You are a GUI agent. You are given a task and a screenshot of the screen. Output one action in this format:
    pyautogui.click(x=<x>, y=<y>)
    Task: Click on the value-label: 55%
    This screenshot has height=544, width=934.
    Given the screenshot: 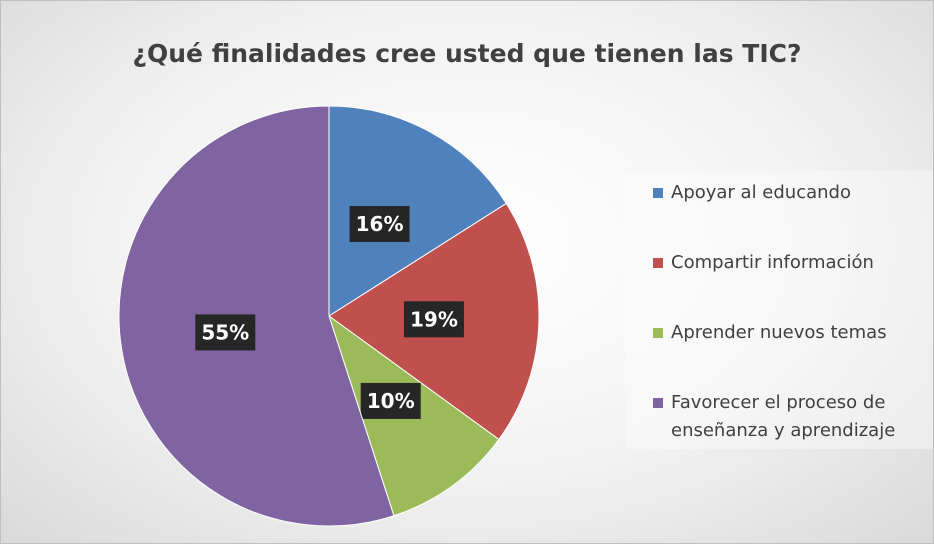 What is the action you would take?
    pyautogui.click(x=225, y=332)
    